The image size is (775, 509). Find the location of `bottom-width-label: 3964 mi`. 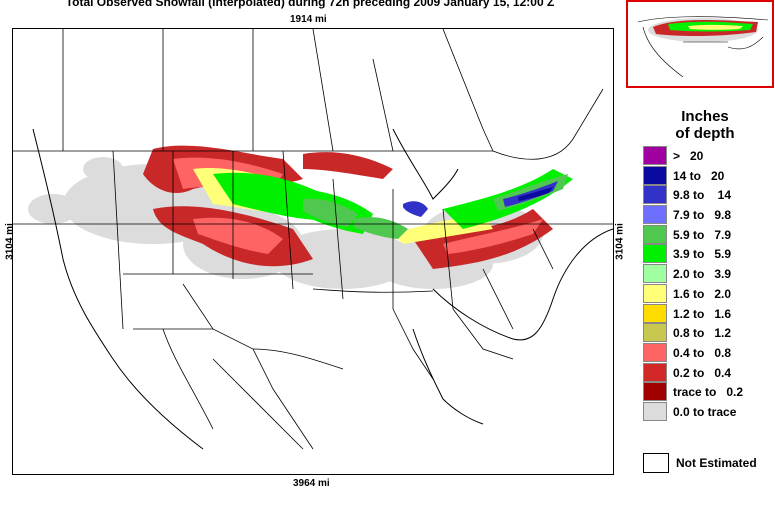

bottom-width-label: 3964 mi is located at coordinates (311, 483).